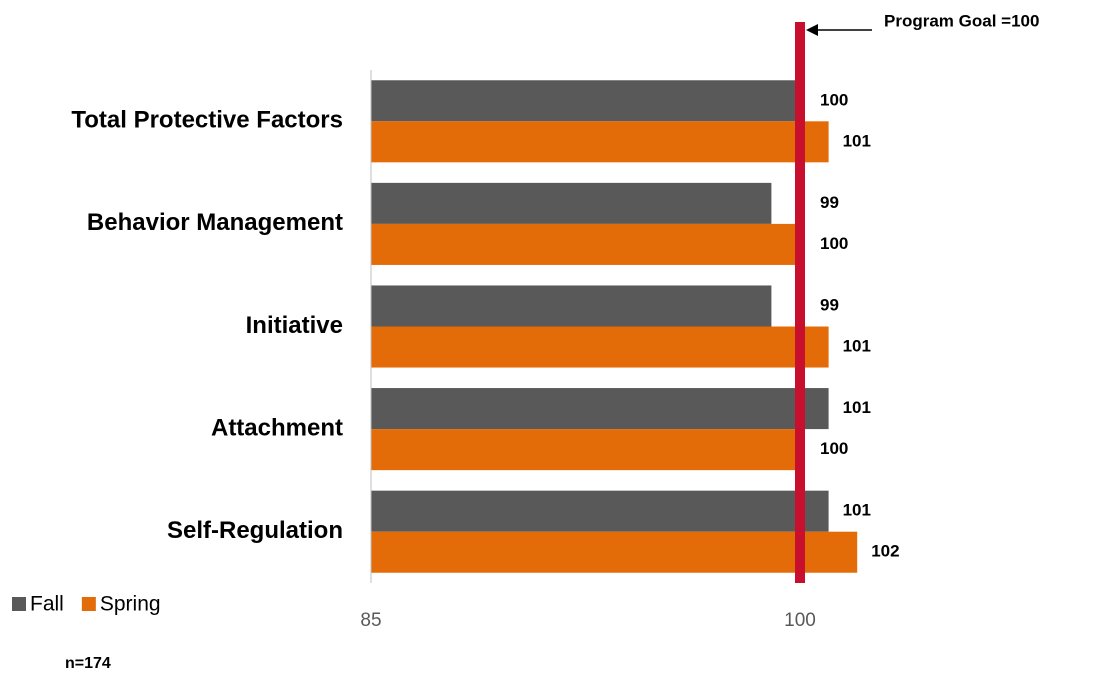 Image resolution: width=1108 pixels, height=677 pixels. What do you see at coordinates (370, 620) in the screenshot?
I see `x-tick-label: 85` at bounding box center [370, 620].